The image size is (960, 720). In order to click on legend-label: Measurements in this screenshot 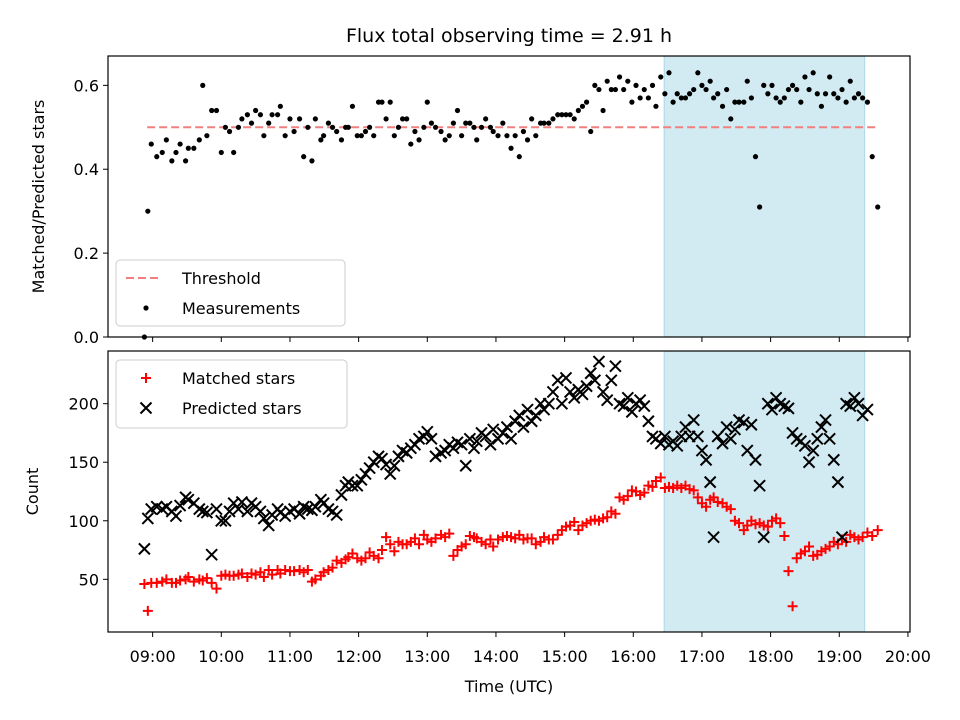, I will do `click(241, 308)`.